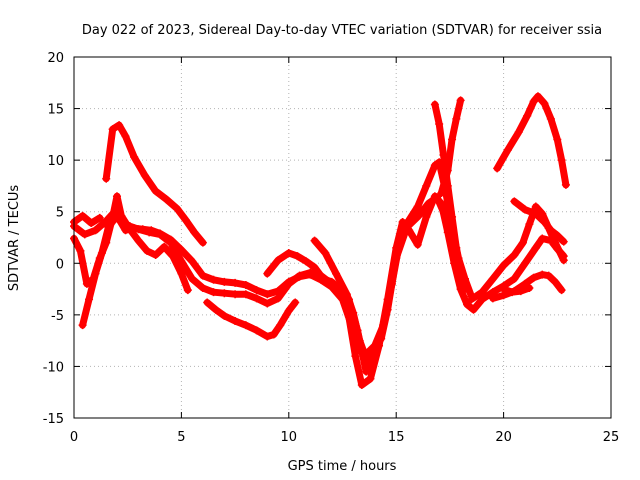 This screenshot has height=480, width=640. I want to click on series-line-sat-n, so click(87, 219).